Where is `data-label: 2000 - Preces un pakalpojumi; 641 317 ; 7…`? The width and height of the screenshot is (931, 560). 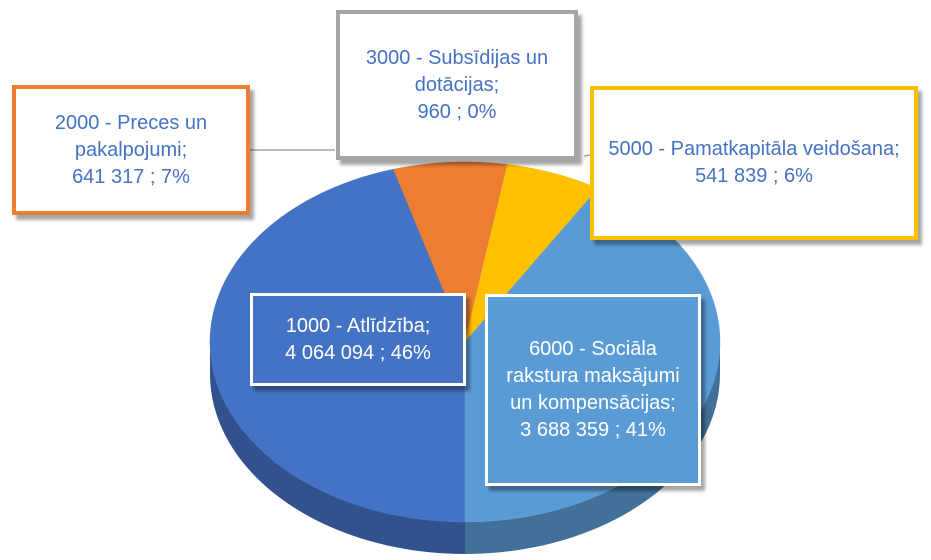
data-label: 2000 - Preces un pakalpojumi; 641 317 ; 7… is located at coordinates (131, 150).